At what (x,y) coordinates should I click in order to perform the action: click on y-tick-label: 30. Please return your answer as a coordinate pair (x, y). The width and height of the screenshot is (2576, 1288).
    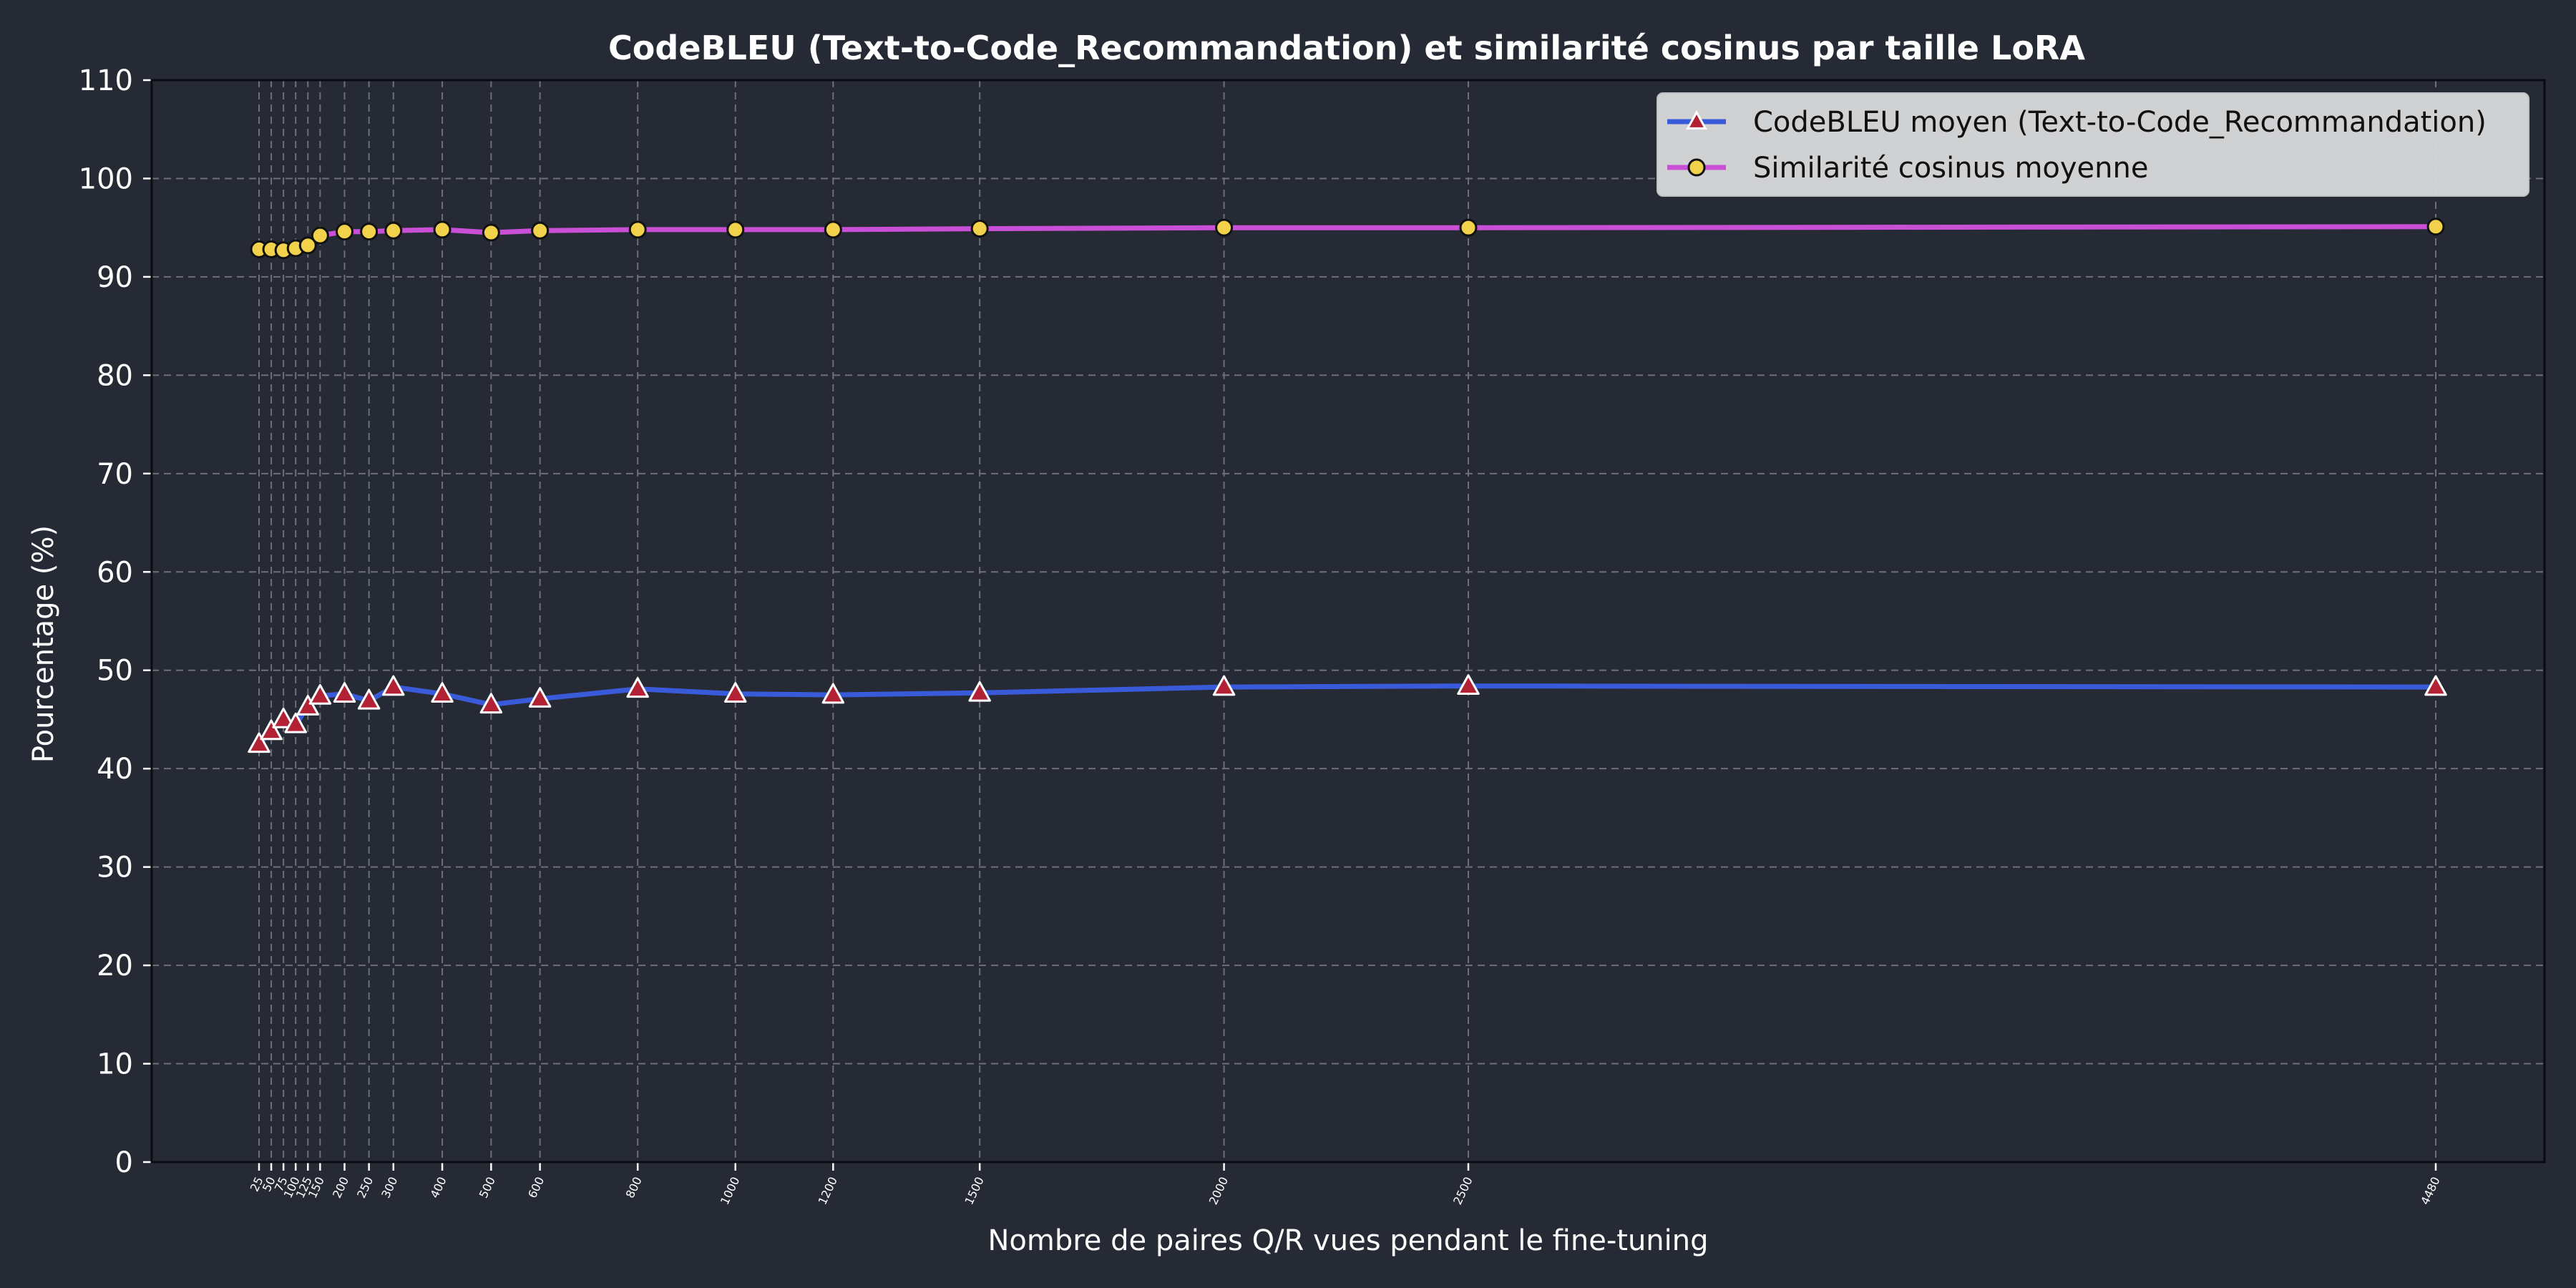
    Looking at the image, I should click on (115, 868).